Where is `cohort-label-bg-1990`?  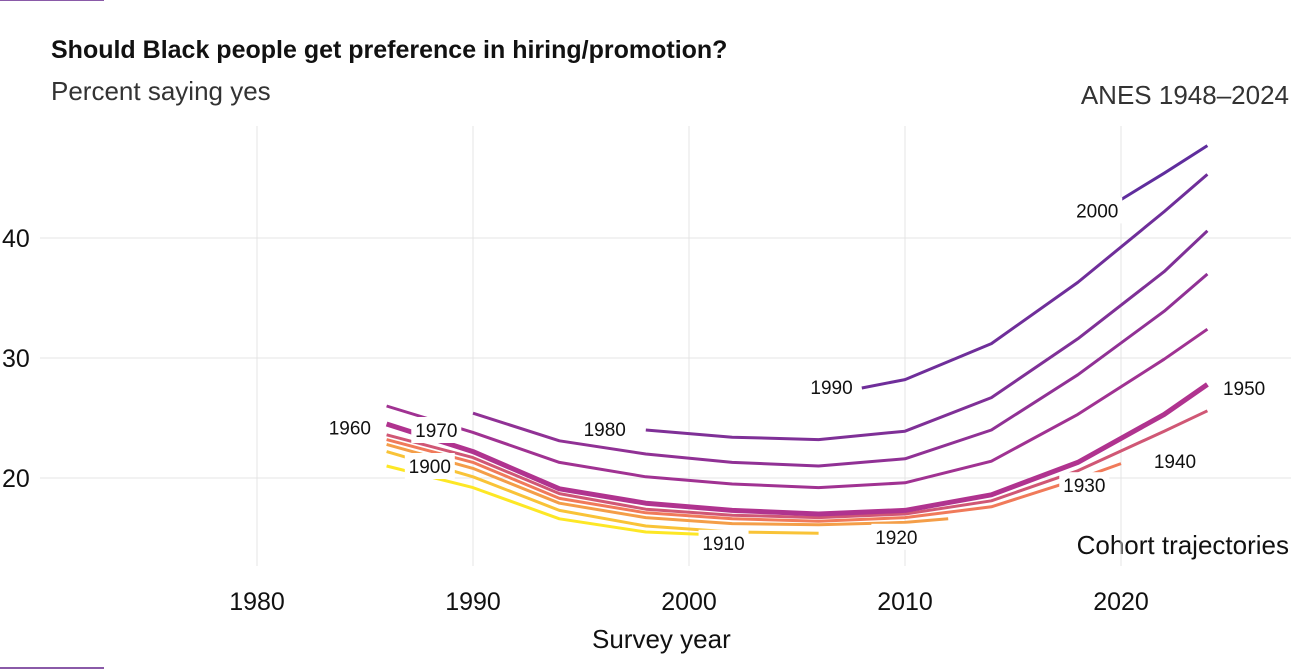 cohort-label-bg-1990 is located at coordinates (831, 386).